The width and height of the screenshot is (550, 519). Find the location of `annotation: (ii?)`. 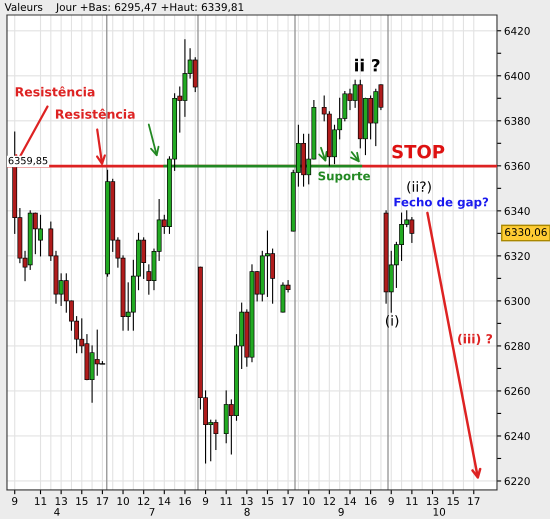

annotation: (ii?) is located at coordinates (419, 187).